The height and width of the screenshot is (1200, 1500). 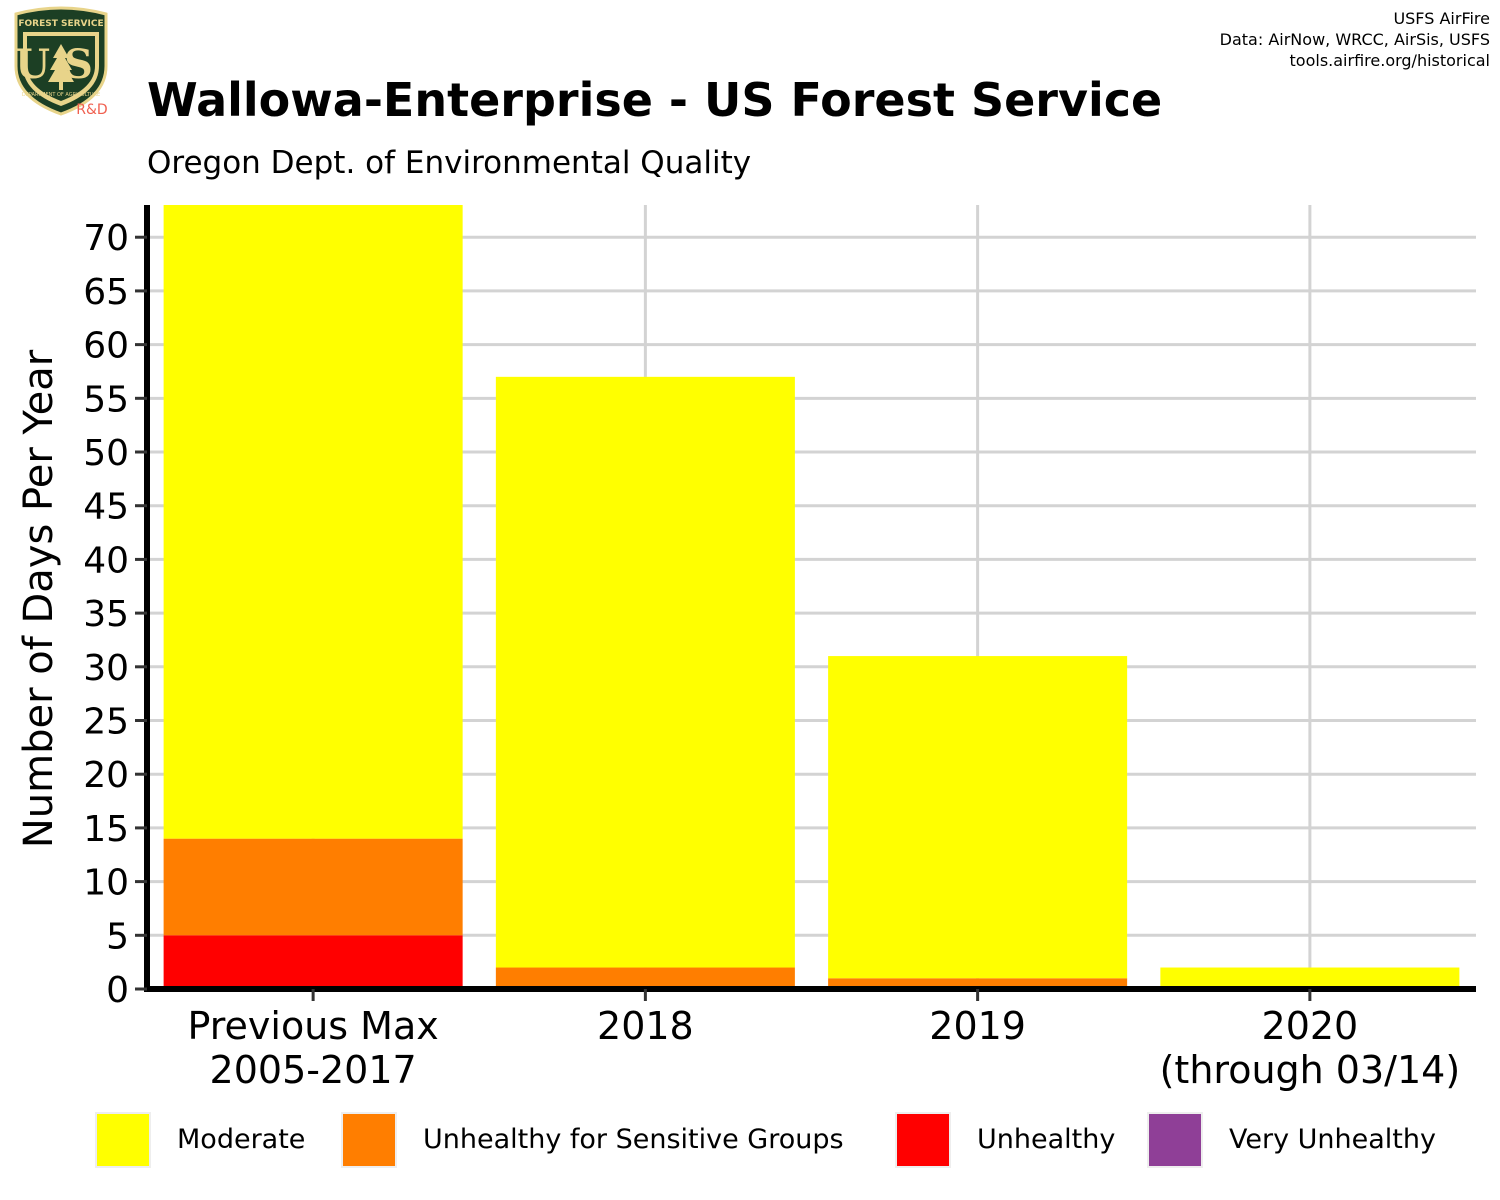 I want to click on x-tick-label: 2020, so click(x=1310, y=1026).